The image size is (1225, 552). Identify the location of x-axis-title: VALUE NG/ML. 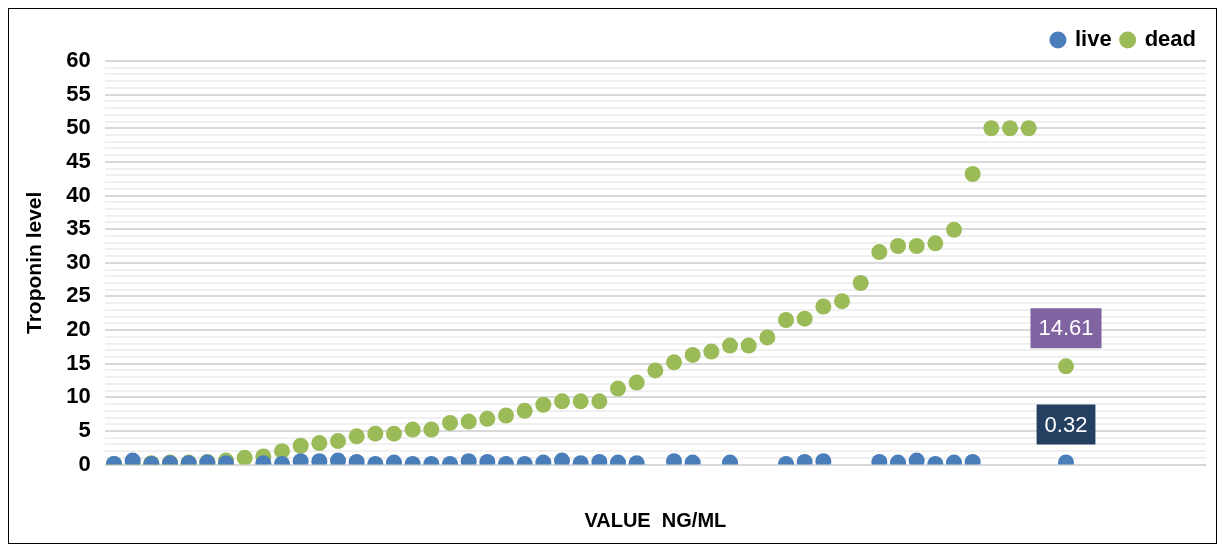
(655, 519).